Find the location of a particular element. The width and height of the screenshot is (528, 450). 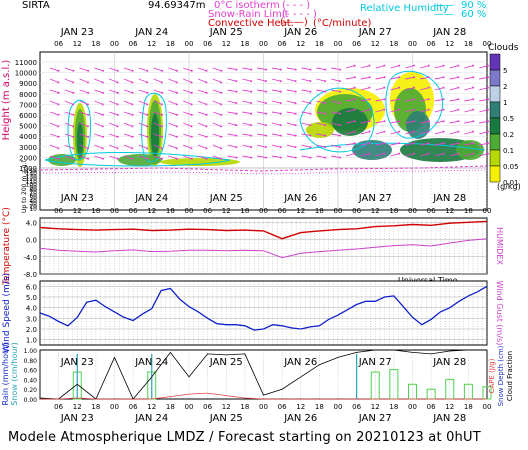

day-label: JAN 23 is located at coordinates (77, 198).